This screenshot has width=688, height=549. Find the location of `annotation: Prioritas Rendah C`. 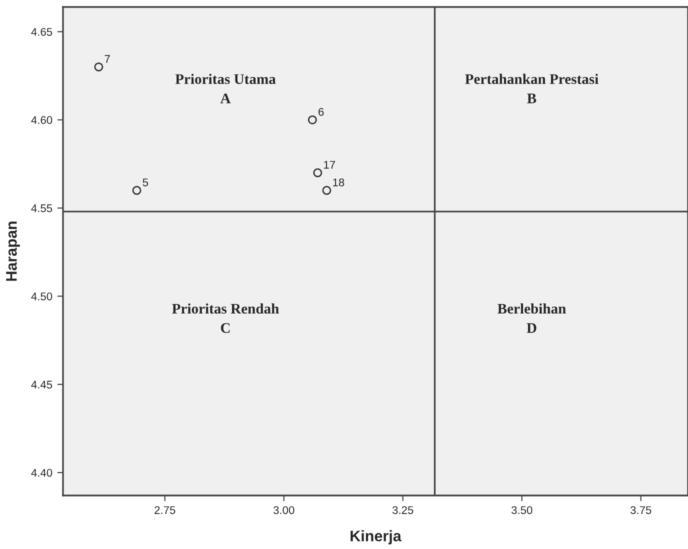

annotation: Prioritas Rendah C is located at coordinates (225, 318).